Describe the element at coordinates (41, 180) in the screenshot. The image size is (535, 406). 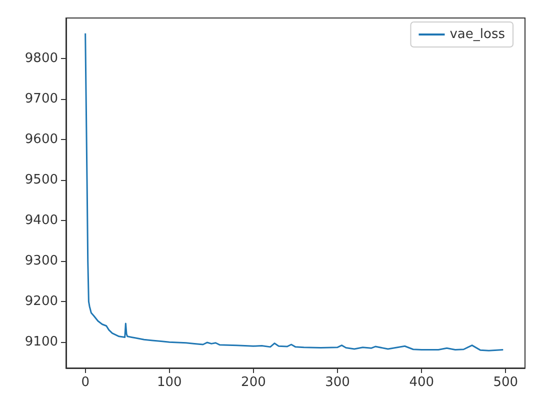
I see `y-tick-label: 9500` at that location.